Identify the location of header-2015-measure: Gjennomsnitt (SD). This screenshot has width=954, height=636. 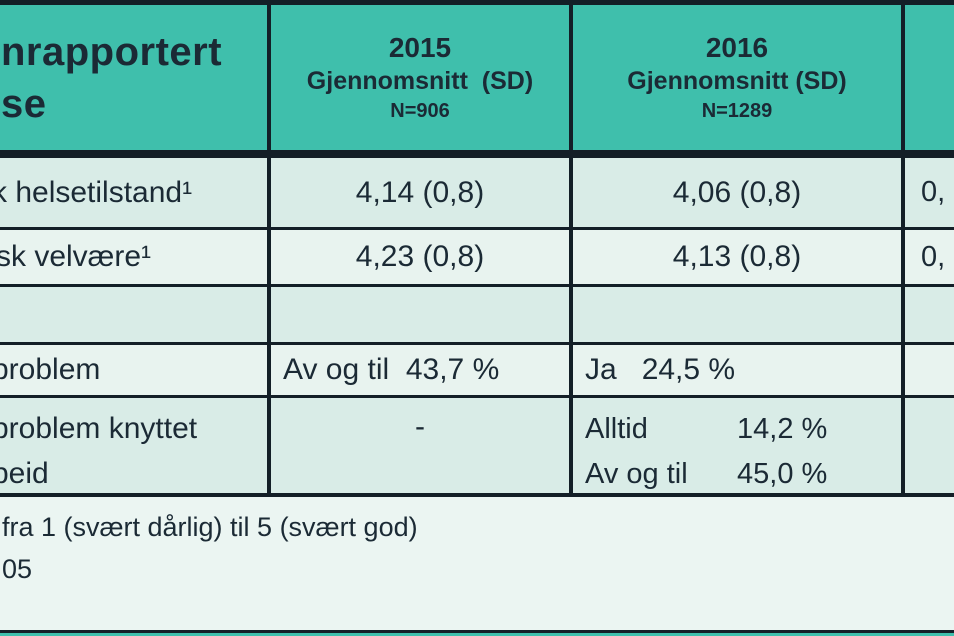
(420, 80).